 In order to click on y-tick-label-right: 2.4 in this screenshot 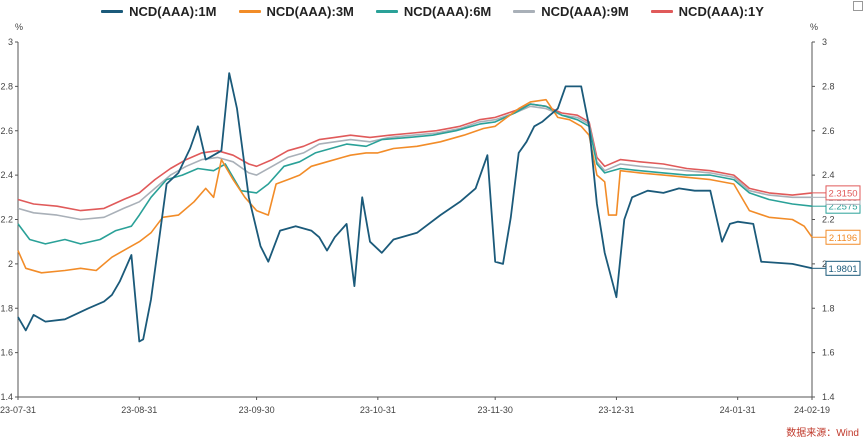, I will do `click(828, 175)`.